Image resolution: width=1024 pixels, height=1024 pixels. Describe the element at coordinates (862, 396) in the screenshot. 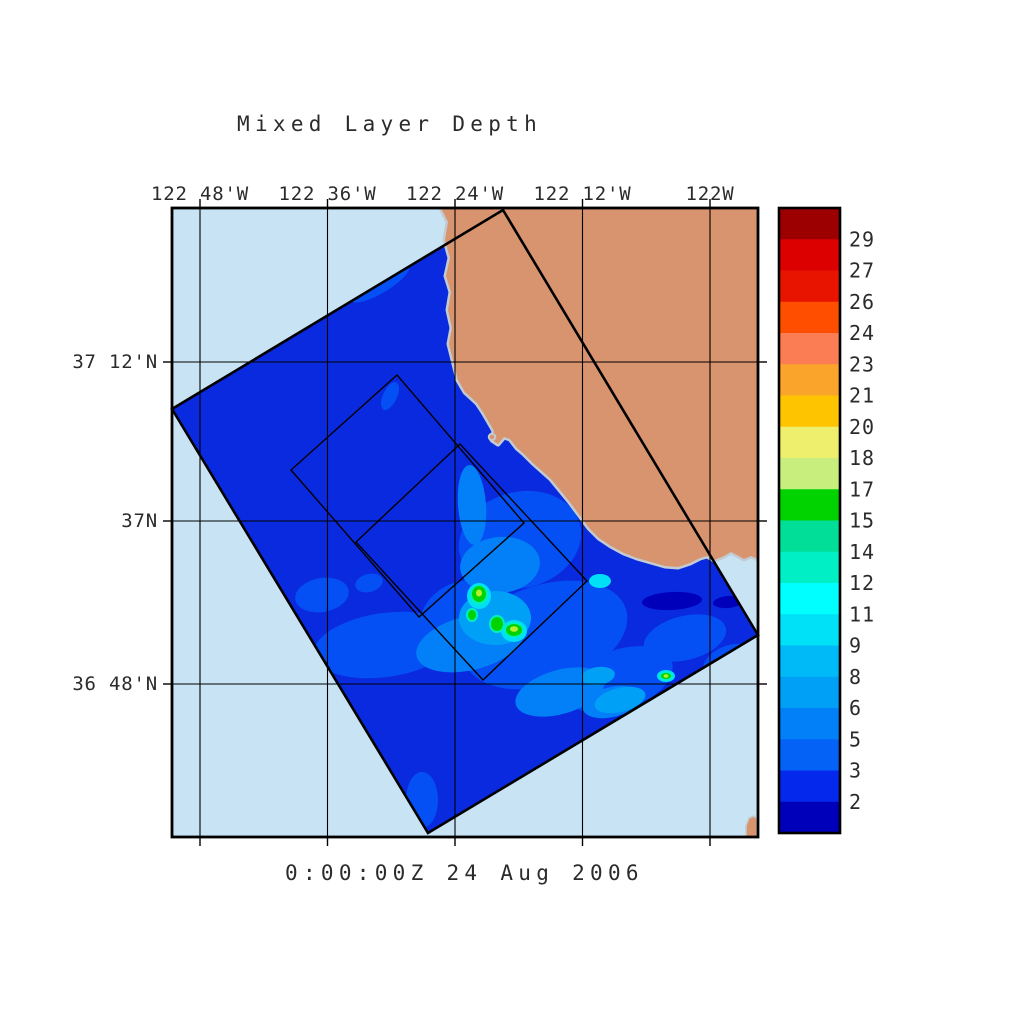

I see `colorbar-tick-label: 21` at that location.